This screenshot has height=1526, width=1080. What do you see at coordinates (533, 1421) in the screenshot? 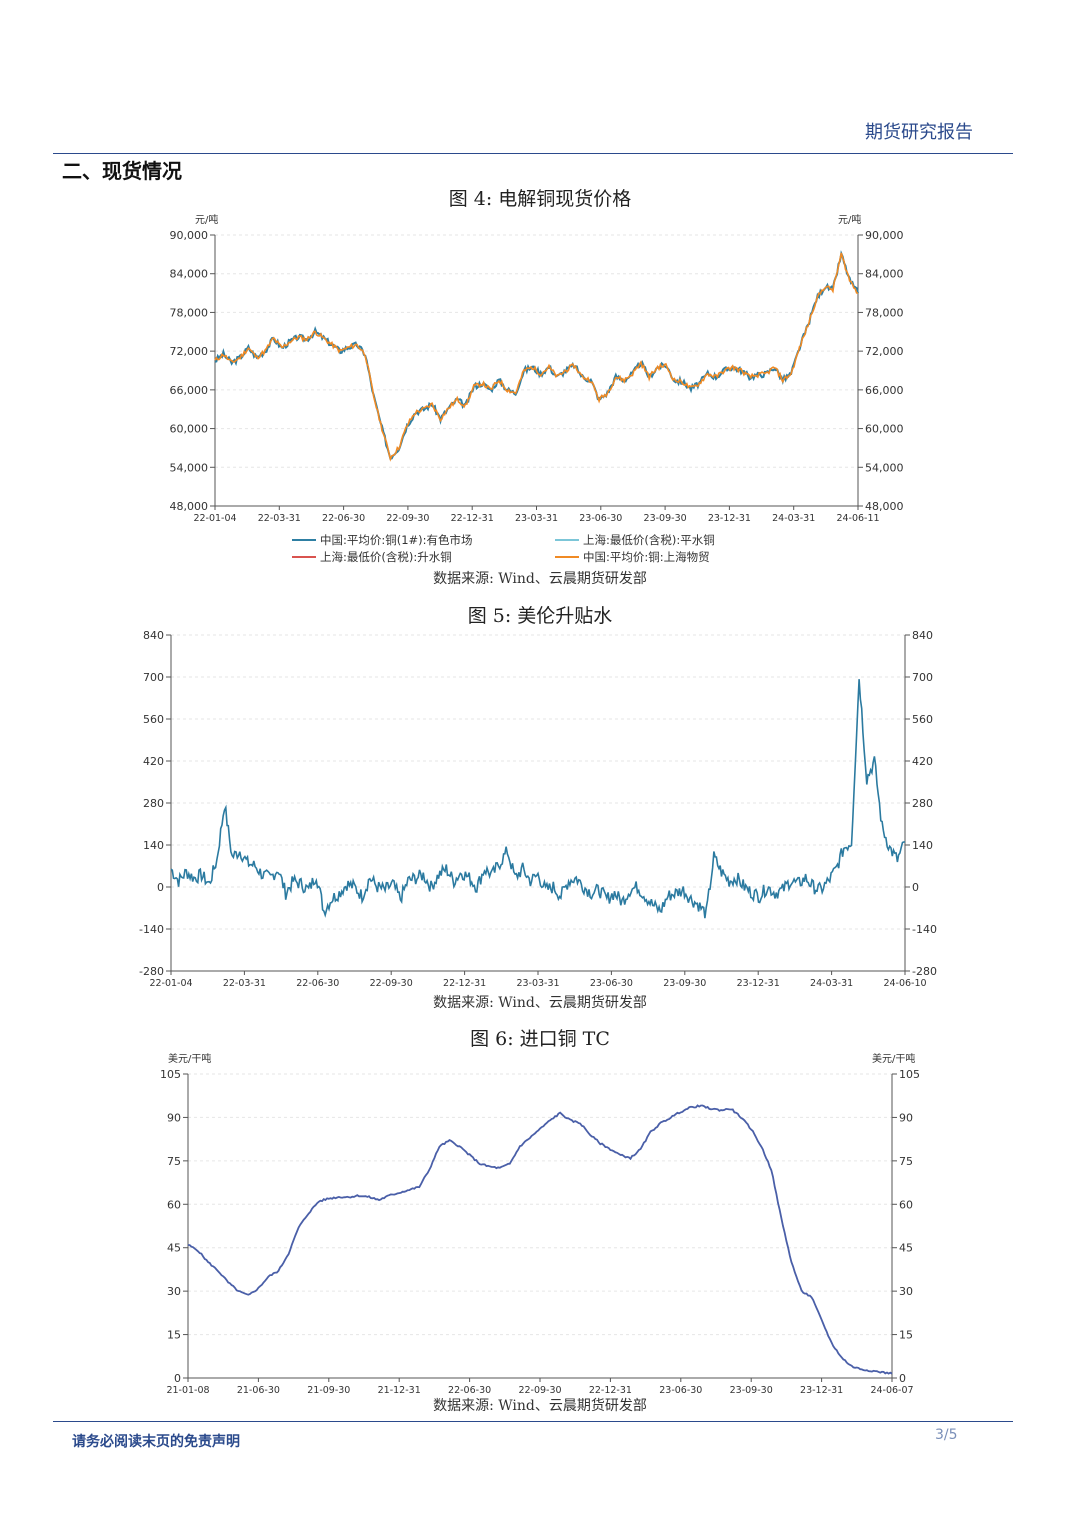
I see `footer-rule` at bounding box center [533, 1421].